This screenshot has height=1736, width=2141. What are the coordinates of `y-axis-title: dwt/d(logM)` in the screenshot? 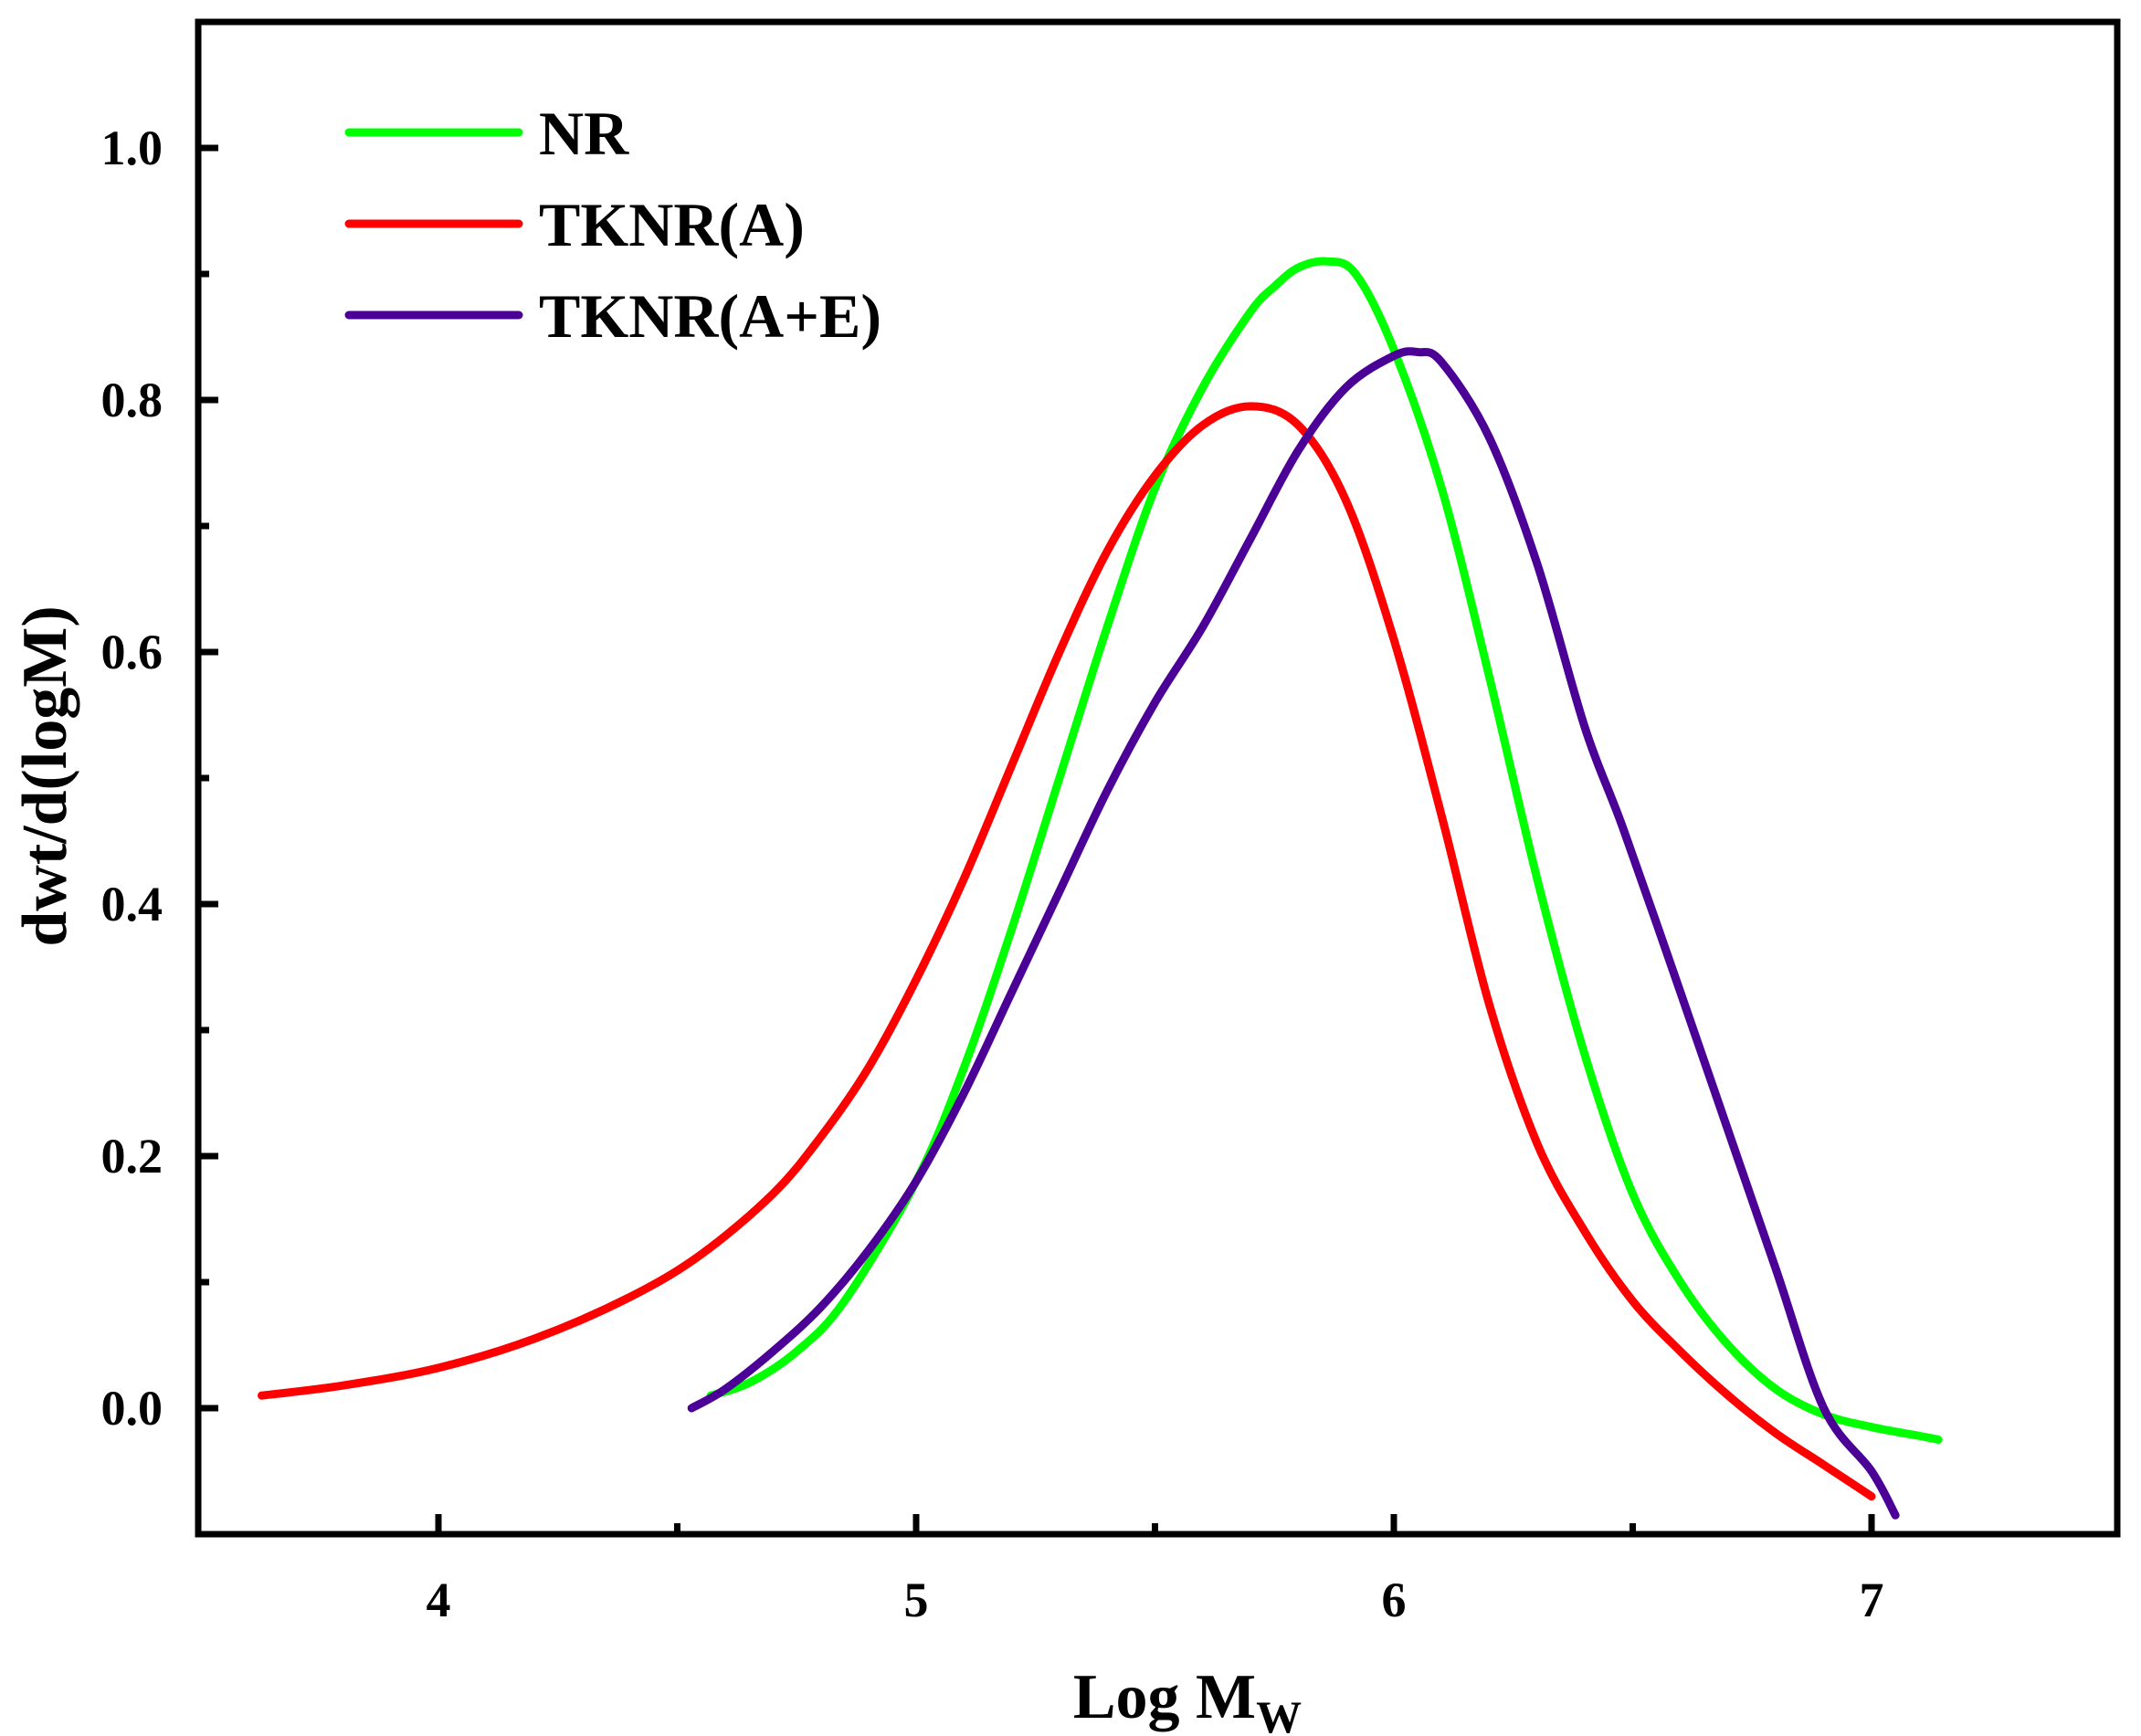 It's located at (45, 775).